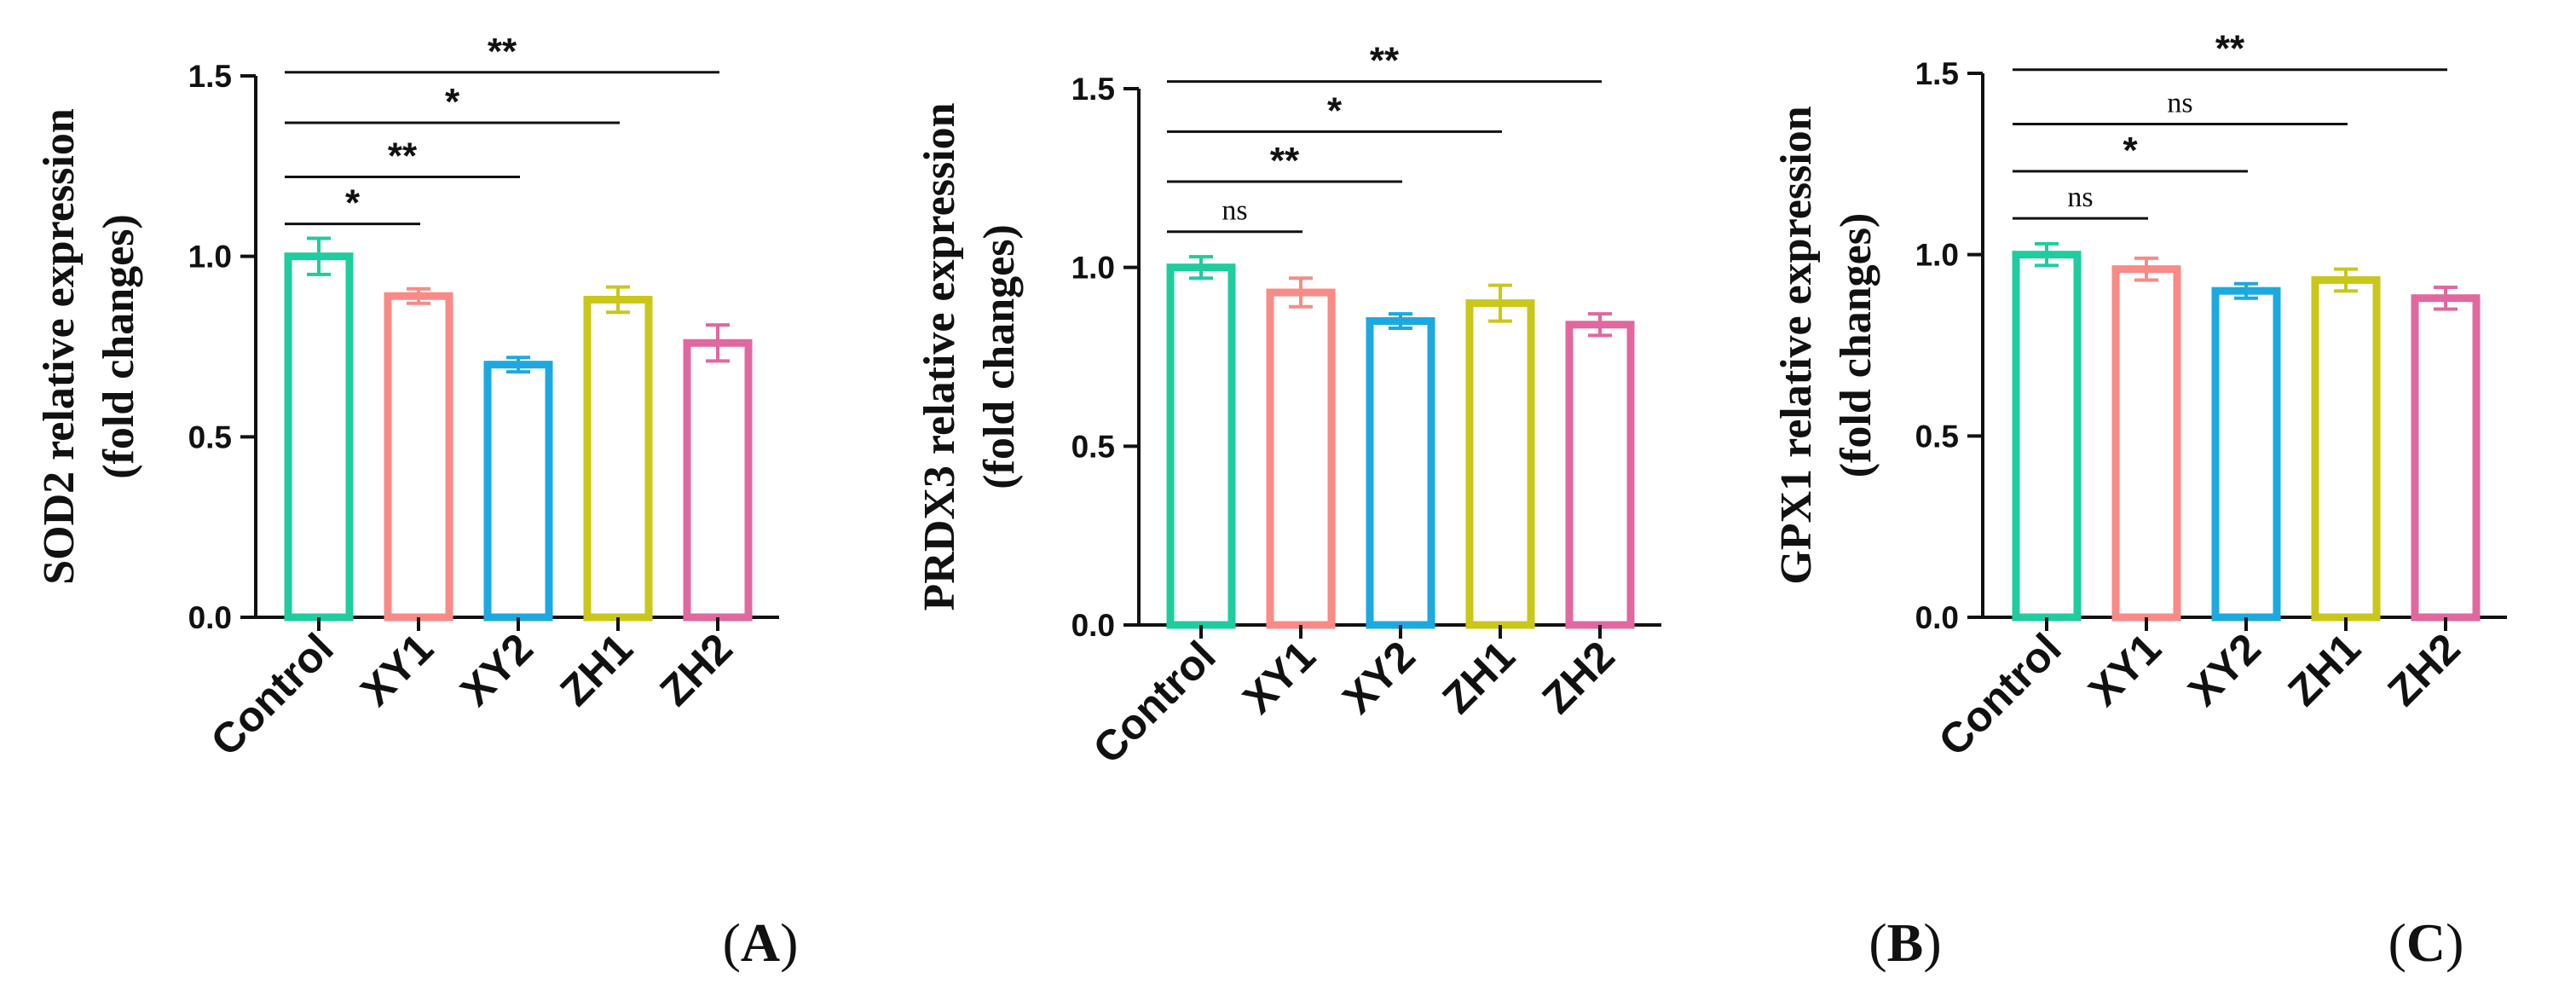 Image resolution: width=2576 pixels, height=995 pixels. Describe the element at coordinates (939, 356) in the screenshot. I see `y-axis-label: PRDX3 relative expression` at that location.